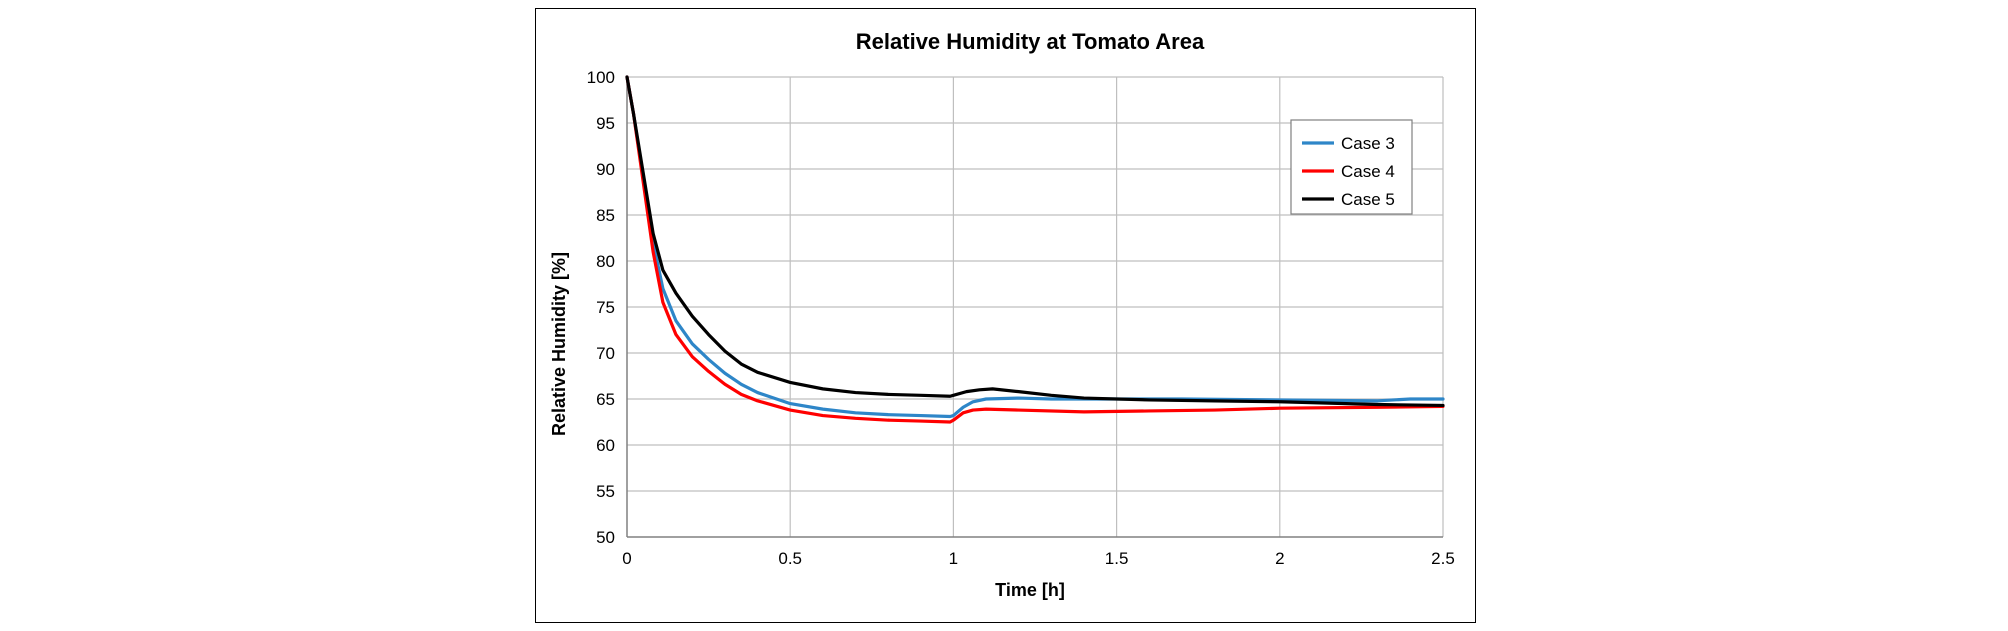 The width and height of the screenshot is (2008, 631). I want to click on y-tick-label: 50, so click(605, 537).